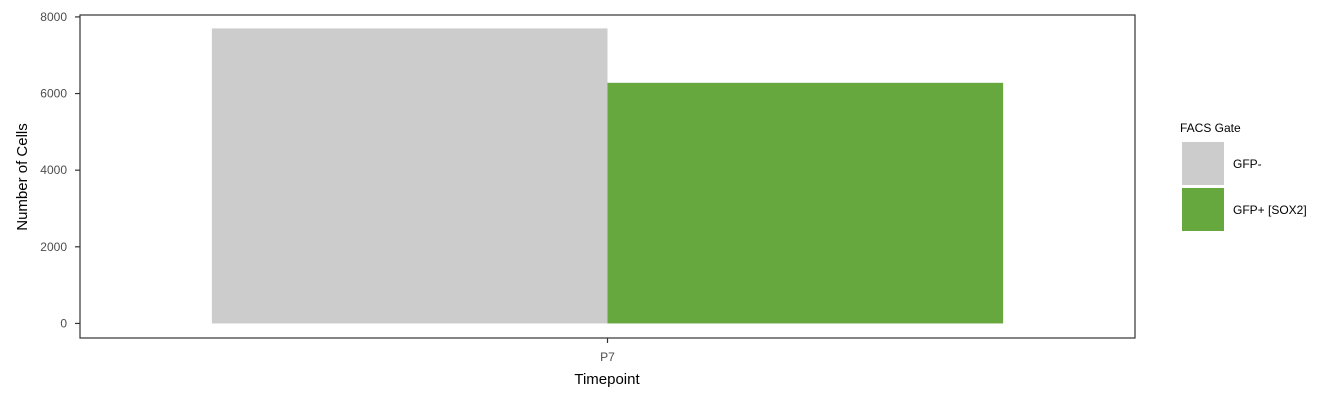  What do you see at coordinates (63, 323) in the screenshot?
I see `y-tick-label: 0` at bounding box center [63, 323].